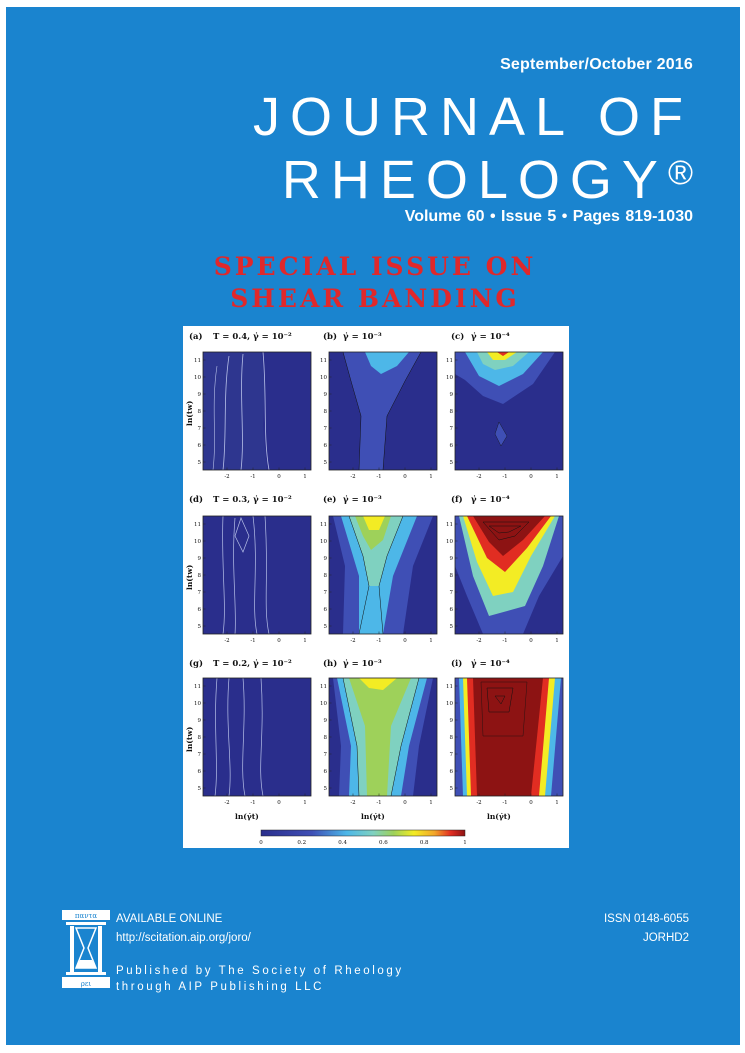  I want to click on contour-plot-b, so click(383, 411).